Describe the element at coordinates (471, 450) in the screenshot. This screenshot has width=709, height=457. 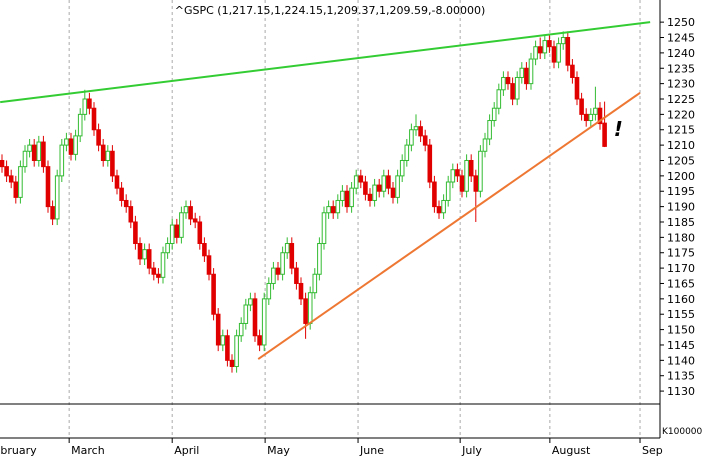
I see `x-tick-label: July` at that location.